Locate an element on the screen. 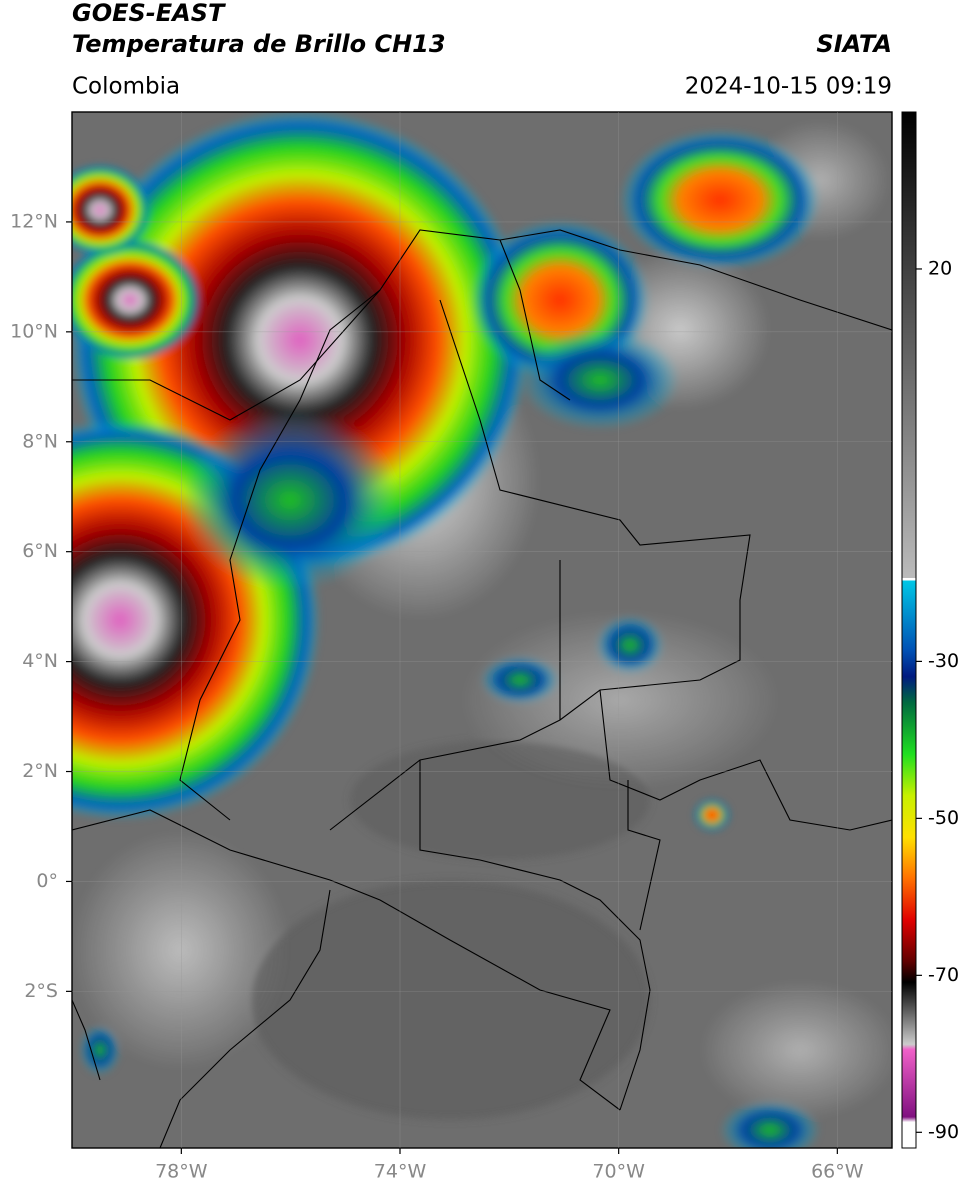 The width and height of the screenshot is (966, 1190). y-tick-label: 10°N is located at coordinates (34, 331).